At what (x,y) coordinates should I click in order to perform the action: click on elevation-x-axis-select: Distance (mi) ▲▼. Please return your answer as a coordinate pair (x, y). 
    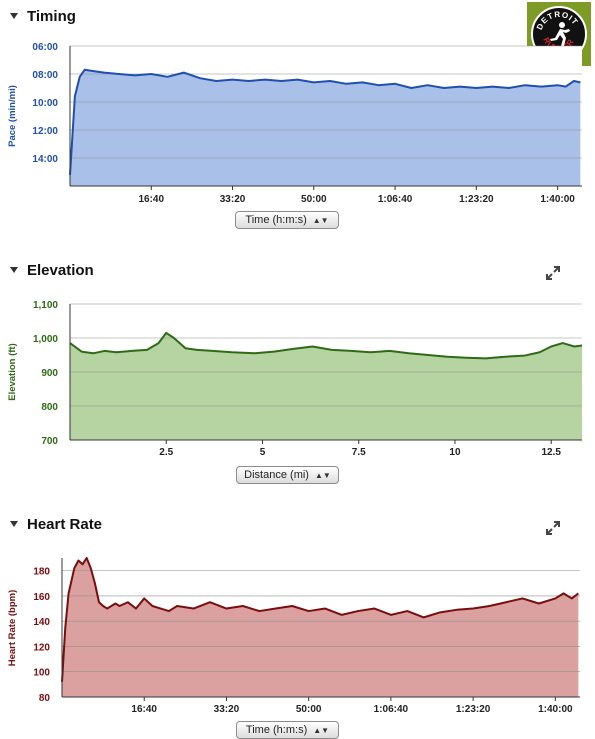
    Looking at the image, I should click on (287, 475).